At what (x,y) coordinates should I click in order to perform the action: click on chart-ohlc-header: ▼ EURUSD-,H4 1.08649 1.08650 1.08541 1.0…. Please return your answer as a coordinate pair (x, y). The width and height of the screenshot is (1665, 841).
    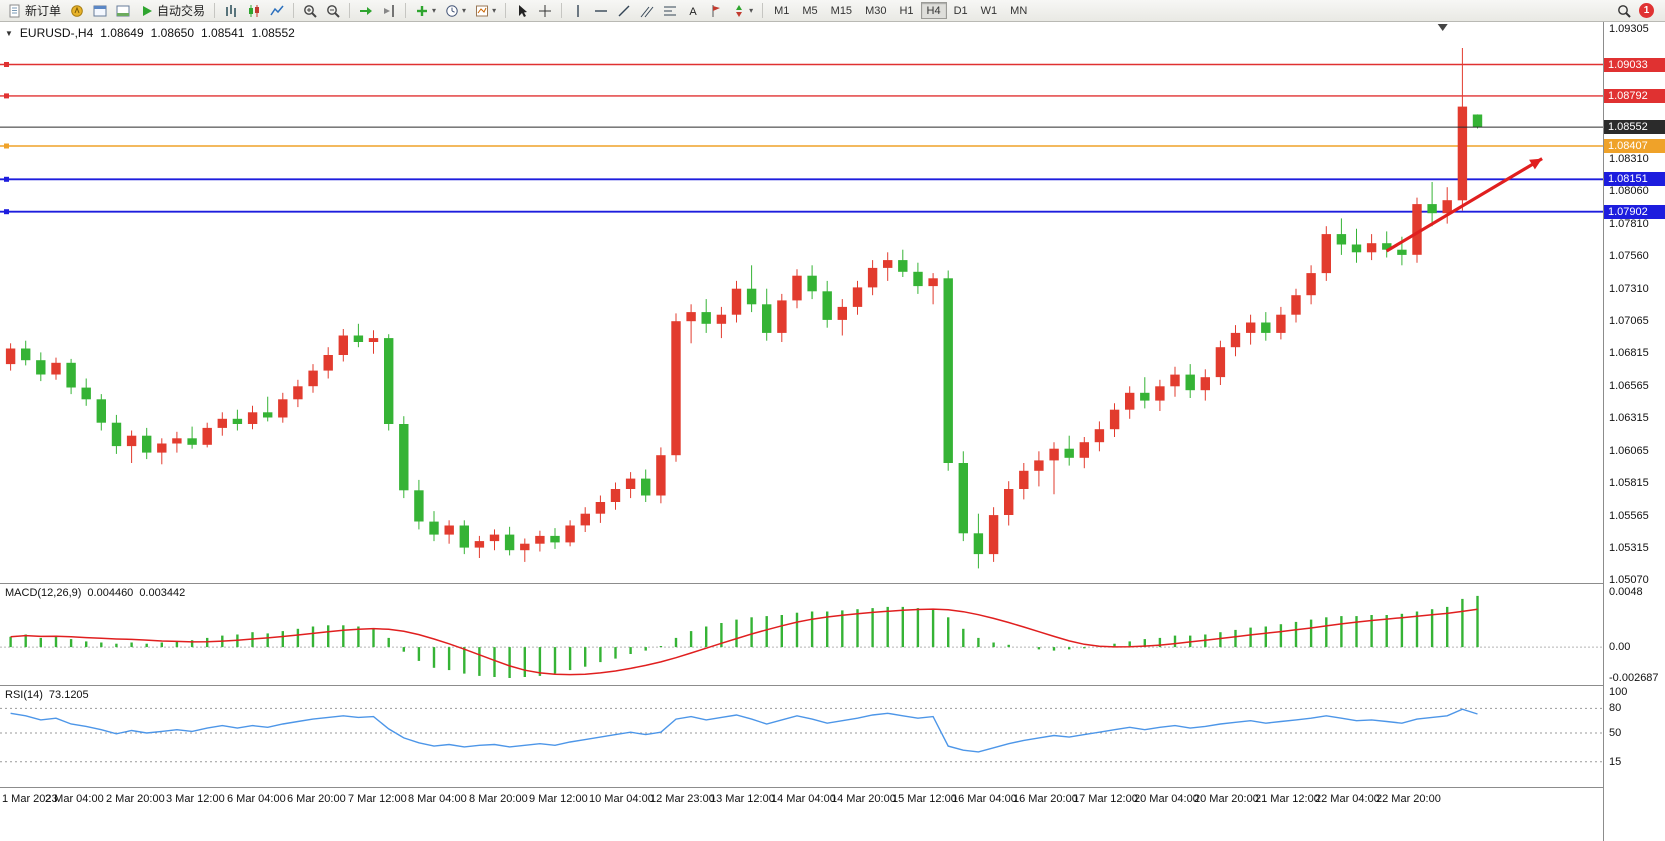
    Looking at the image, I should click on (150, 33).